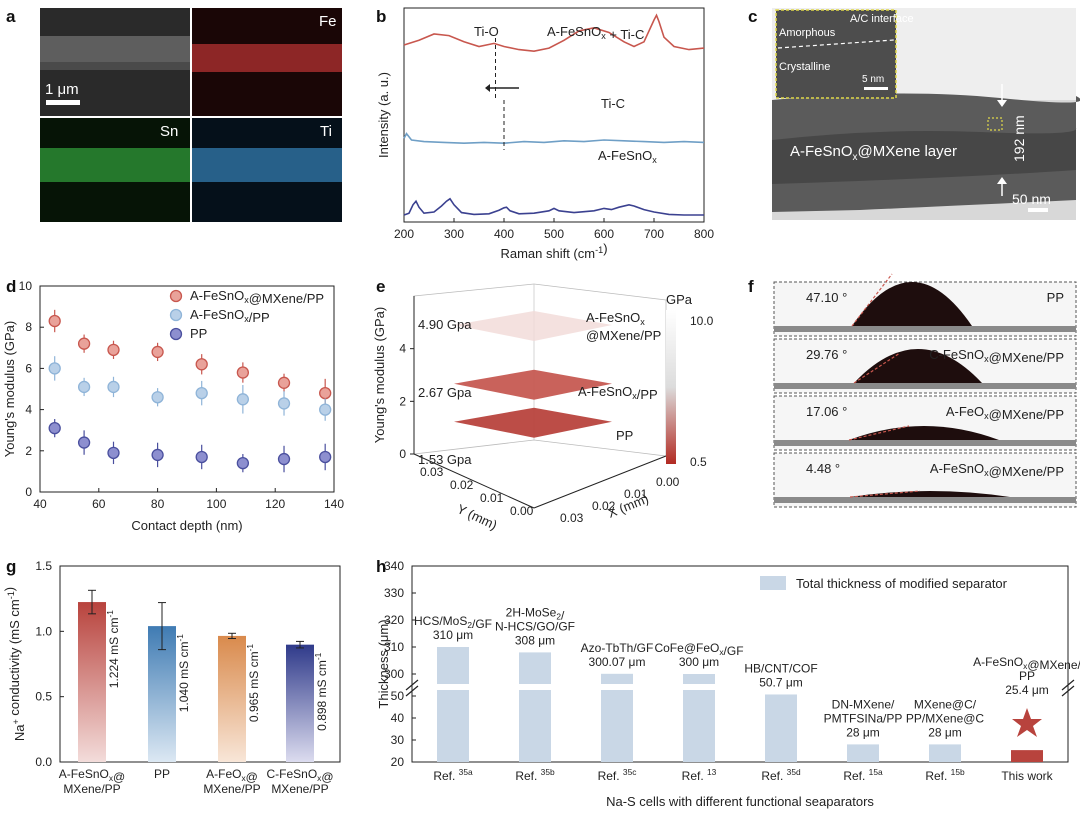 The image size is (1080, 813). I want to click on legend-label: PP, so click(198, 333).